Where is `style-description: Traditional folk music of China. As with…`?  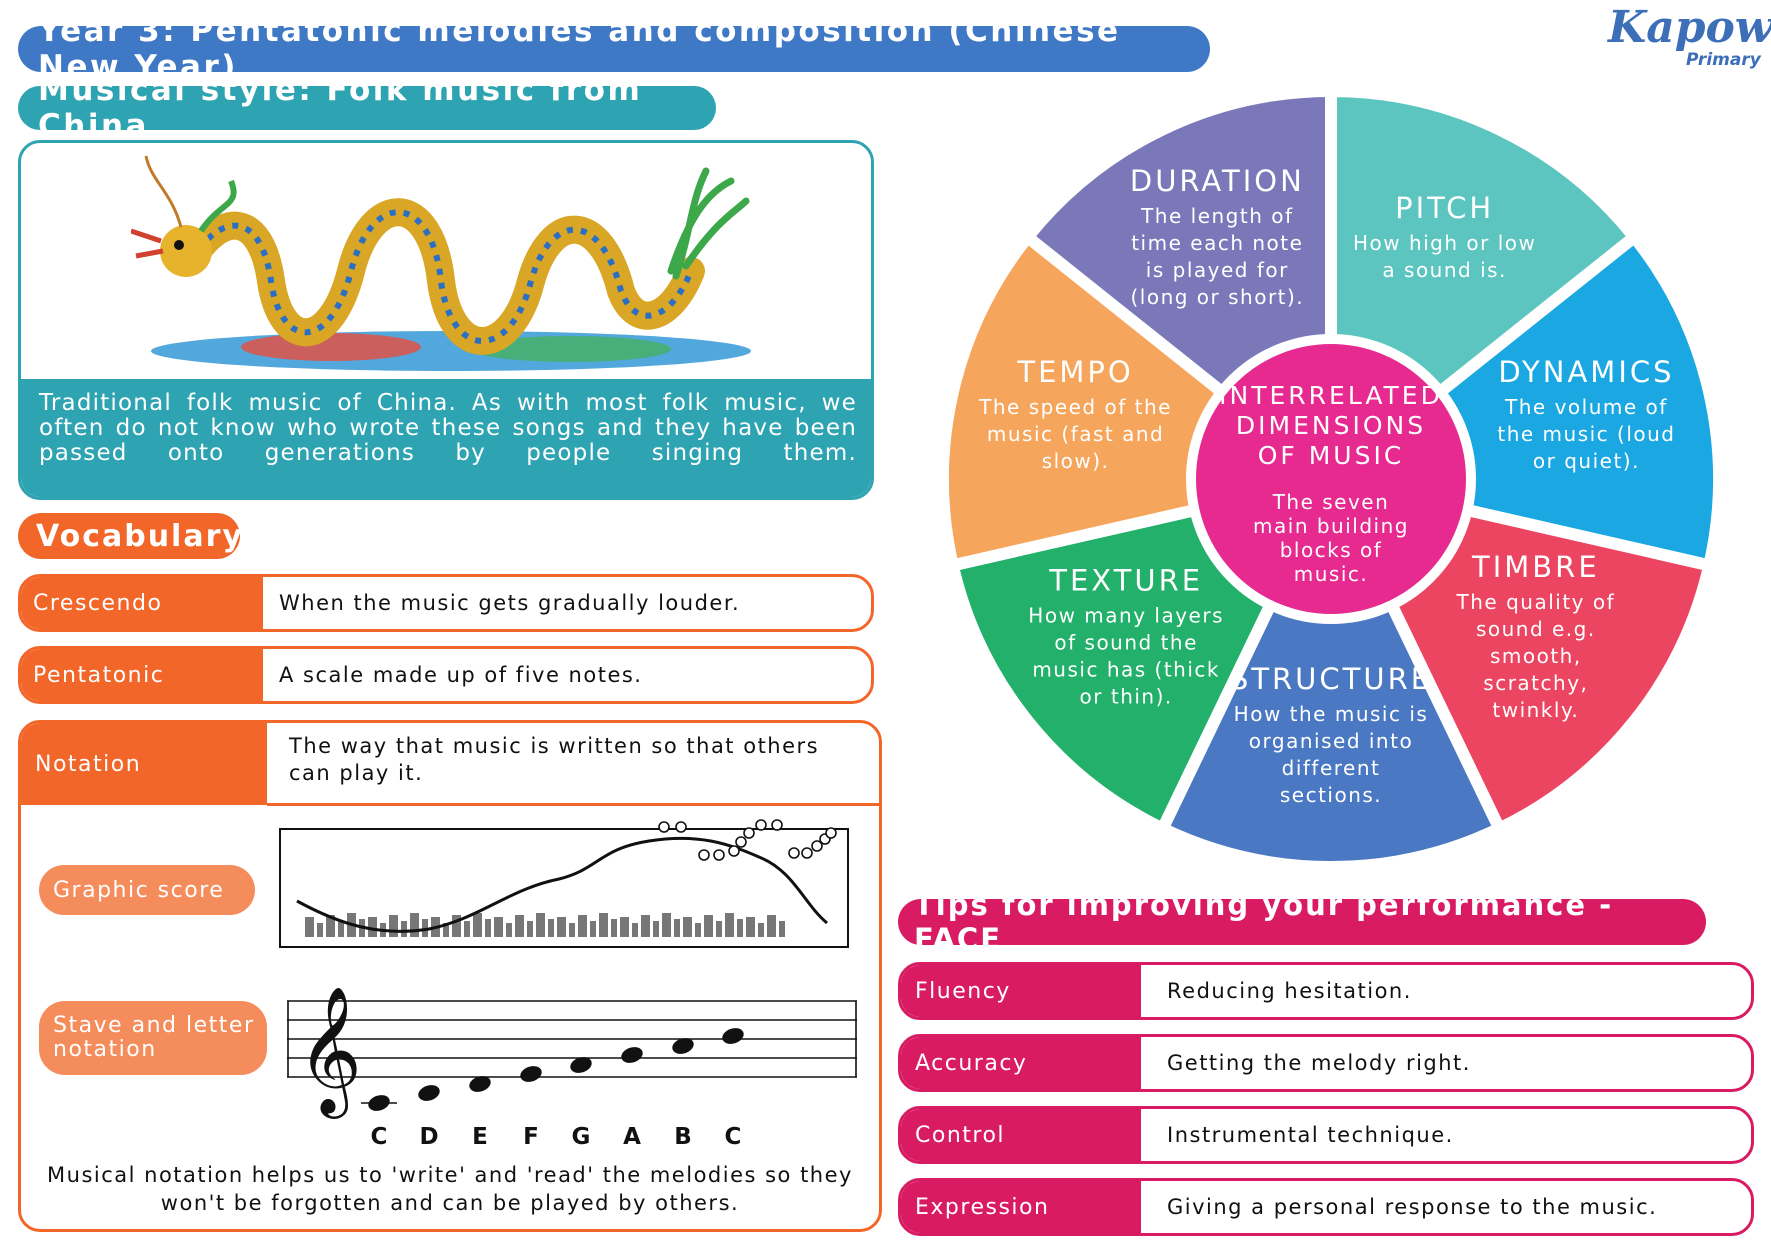 style-description: Traditional folk music of China. As with… is located at coordinates (446, 438).